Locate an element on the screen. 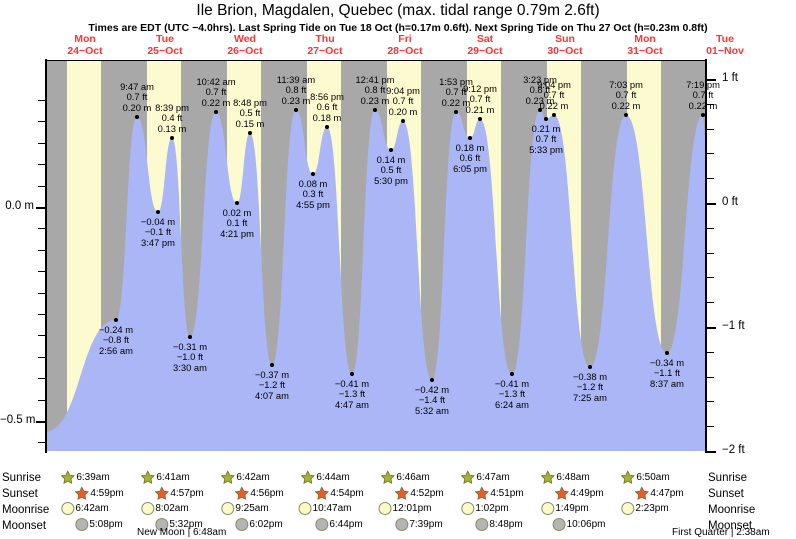 This screenshot has width=796, height=539. tide-extreme-label-20: −0.41 m −1.3 ft 6:24 am is located at coordinates (512, 394).